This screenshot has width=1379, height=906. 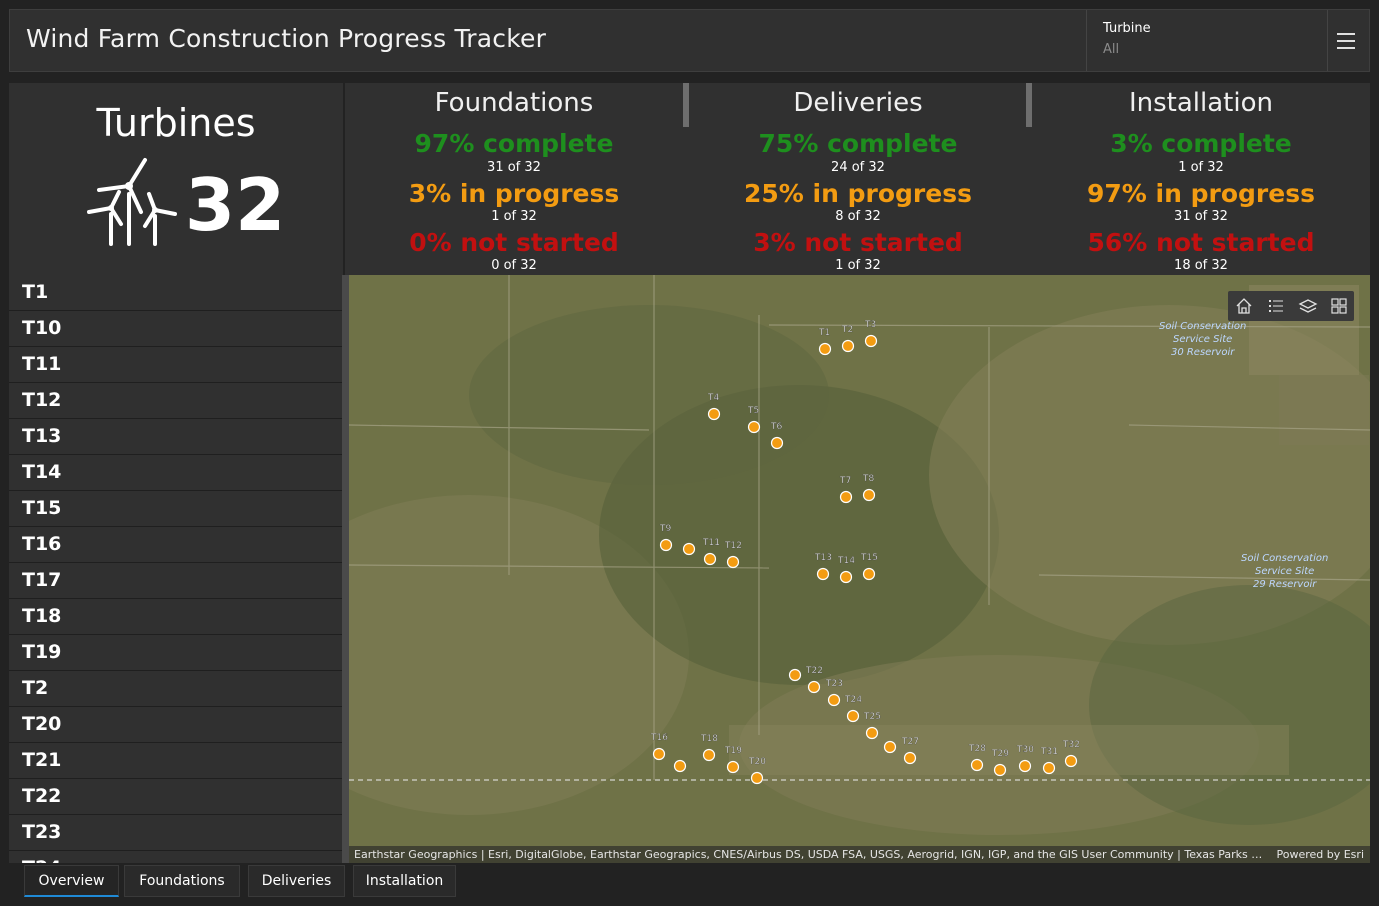 What do you see at coordinates (1025, 759) in the screenshot?
I see `turbine-marker-t30: T30` at bounding box center [1025, 759].